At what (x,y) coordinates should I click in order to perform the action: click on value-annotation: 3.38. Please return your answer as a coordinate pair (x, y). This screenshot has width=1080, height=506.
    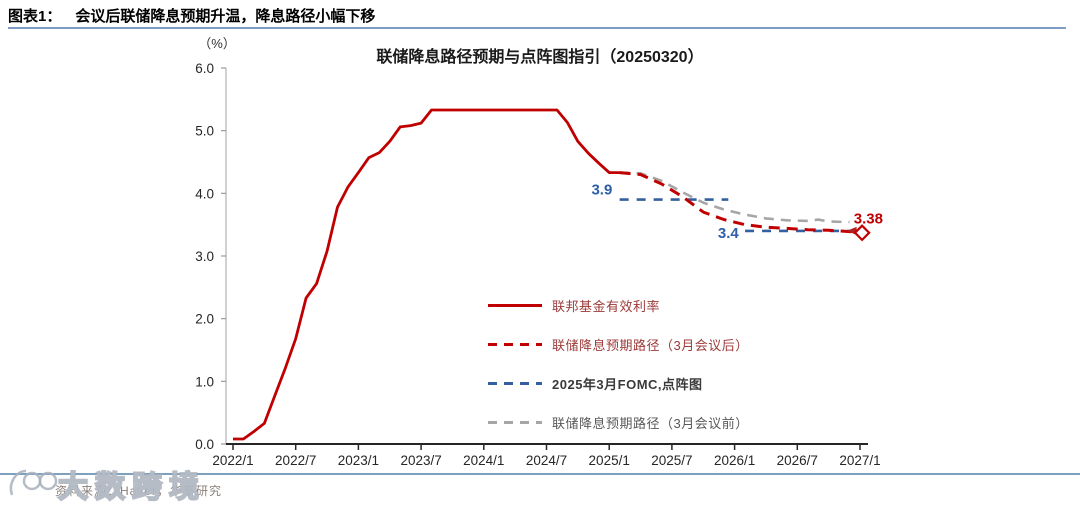
    Looking at the image, I should click on (868, 218).